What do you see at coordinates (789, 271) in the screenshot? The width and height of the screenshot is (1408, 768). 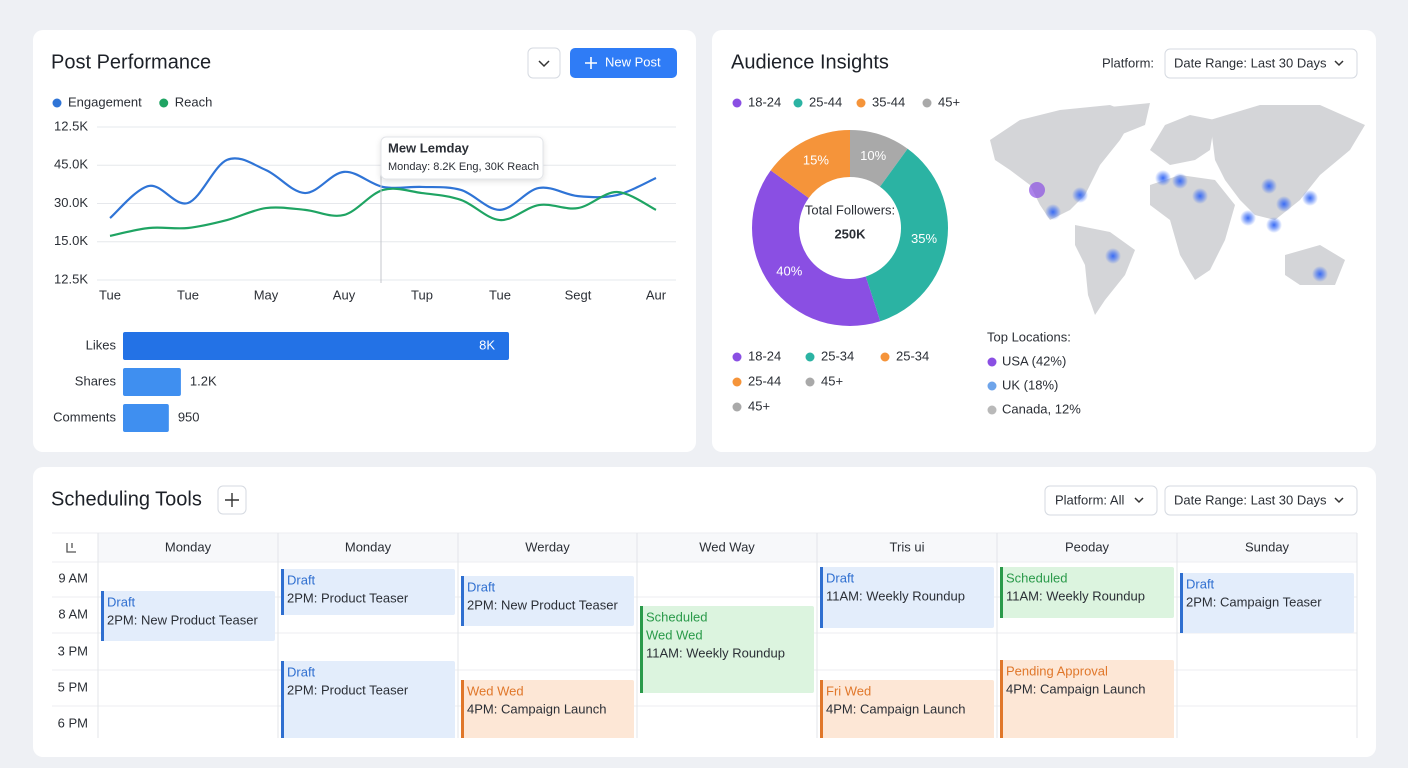 I see `slice-label: 40%` at bounding box center [789, 271].